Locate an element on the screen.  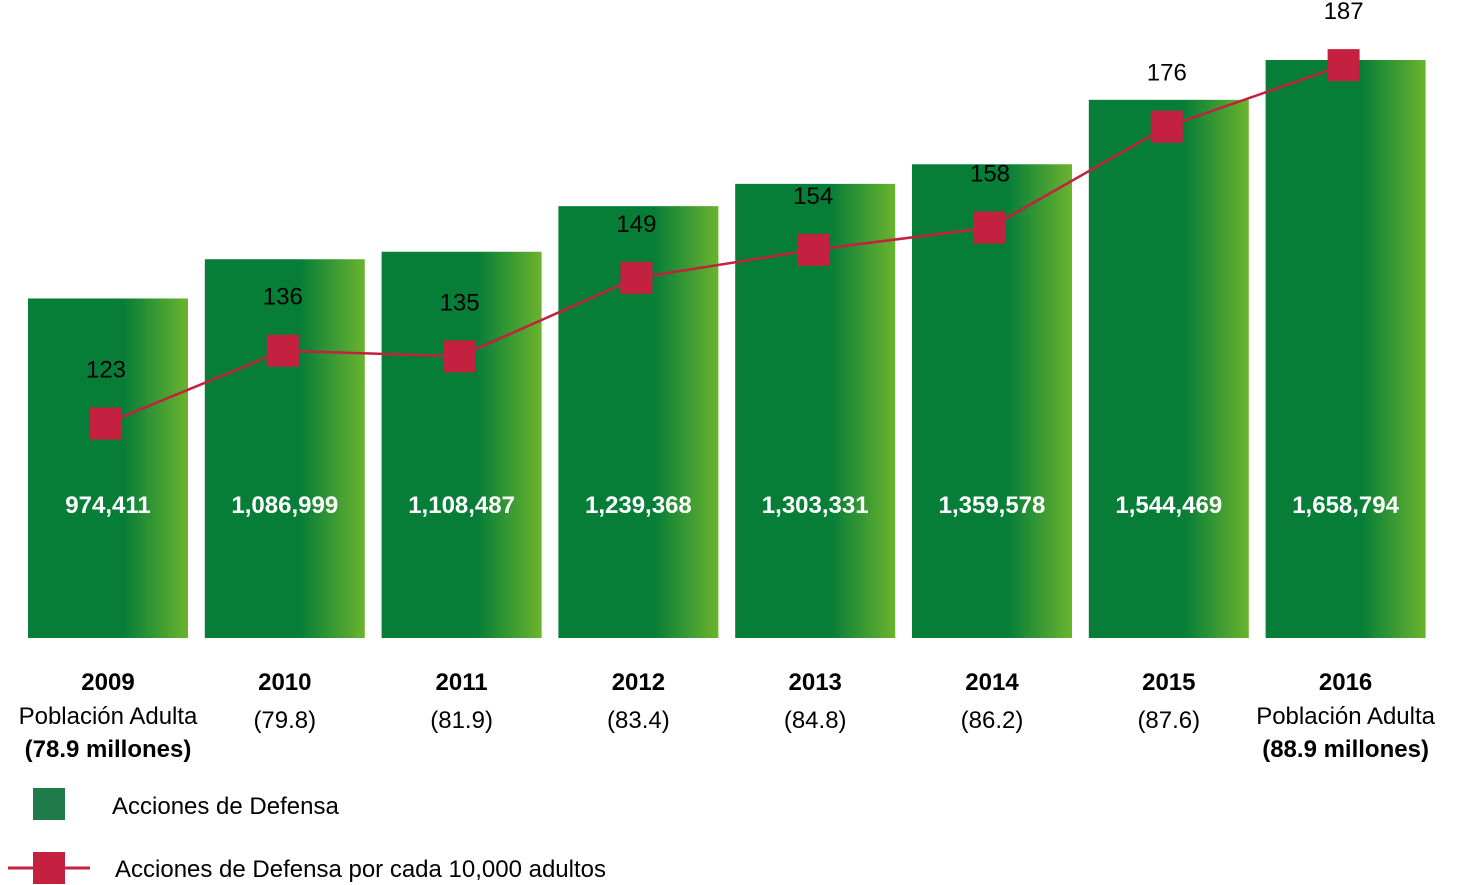
line-value-label-2014: 158 is located at coordinates (990, 174).